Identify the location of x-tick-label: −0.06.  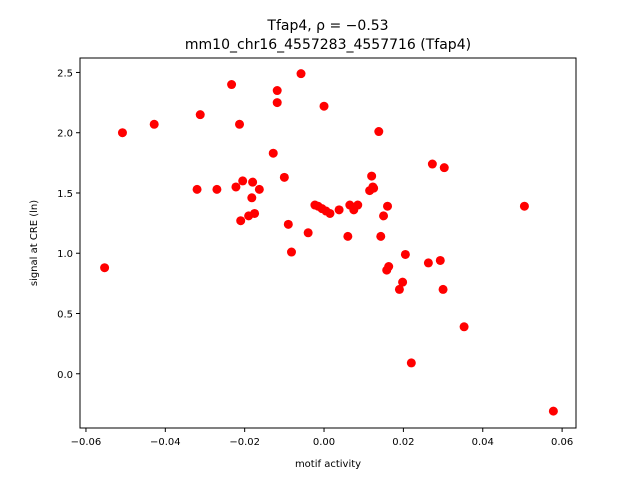
(86, 442).